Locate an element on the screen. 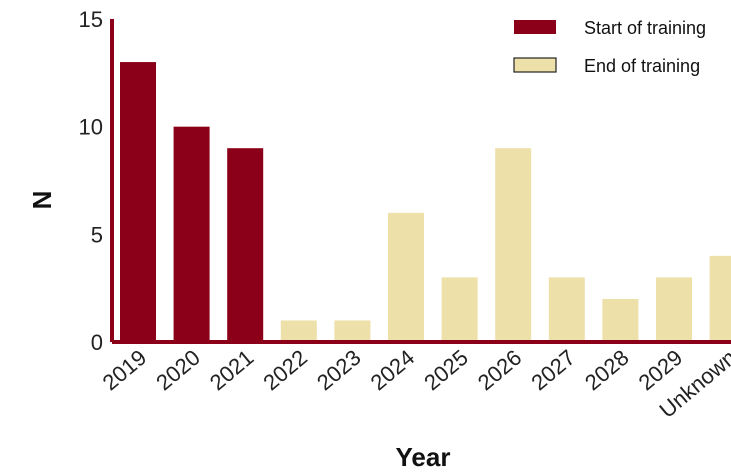 This screenshot has height=476, width=731. y-tick-labels: 0 5 10 15 is located at coordinates (91, 181).